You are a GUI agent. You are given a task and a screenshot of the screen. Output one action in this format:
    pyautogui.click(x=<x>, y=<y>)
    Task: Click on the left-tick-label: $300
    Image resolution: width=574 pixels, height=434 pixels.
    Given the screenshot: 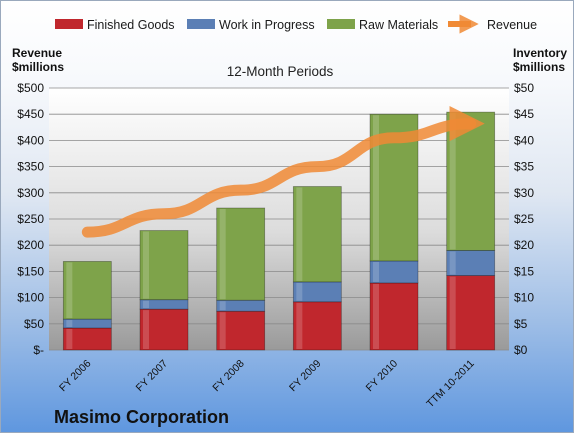 What is the action you would take?
    pyautogui.click(x=30, y=193)
    